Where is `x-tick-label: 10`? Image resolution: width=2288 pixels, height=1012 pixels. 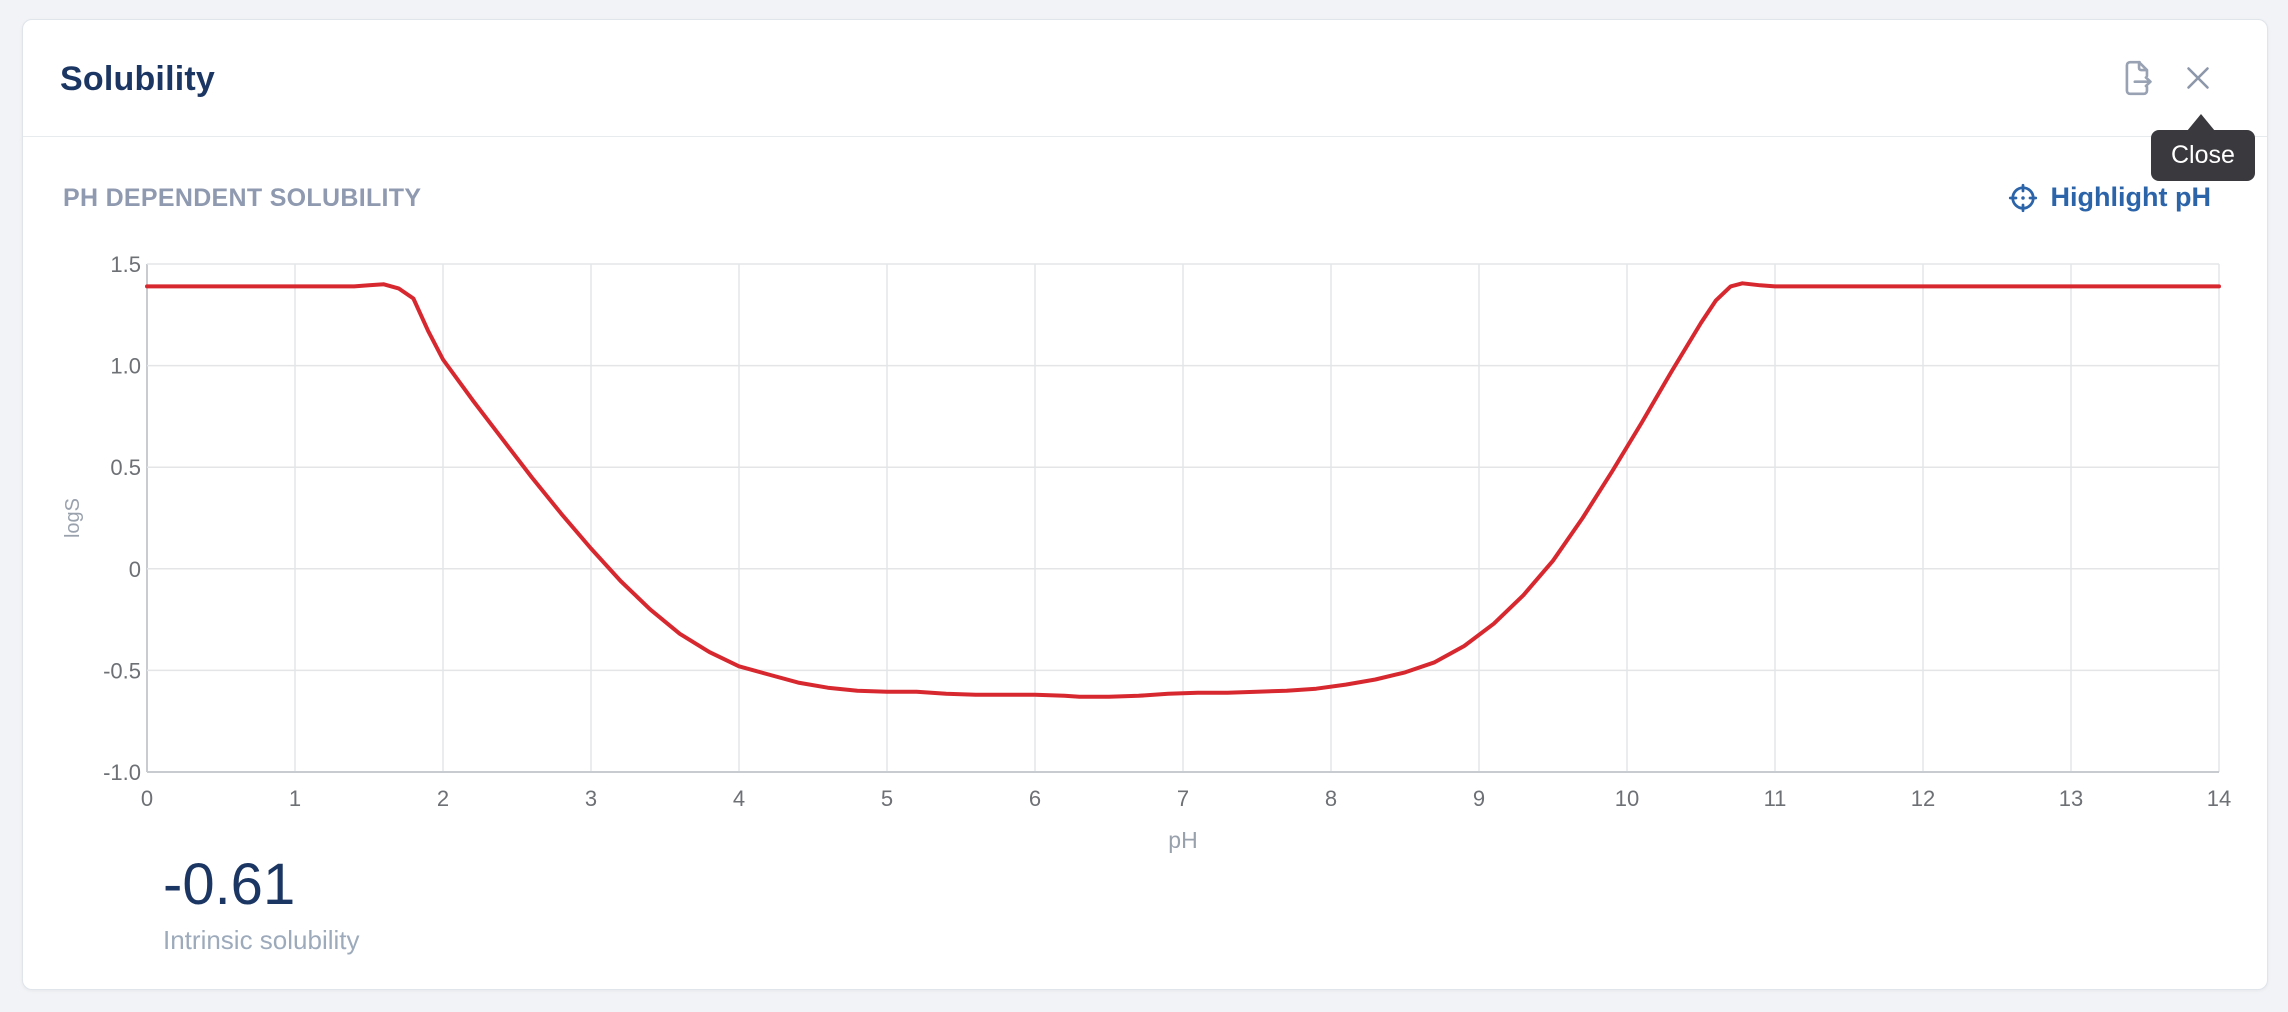 x-tick-label: 10 is located at coordinates (1627, 798).